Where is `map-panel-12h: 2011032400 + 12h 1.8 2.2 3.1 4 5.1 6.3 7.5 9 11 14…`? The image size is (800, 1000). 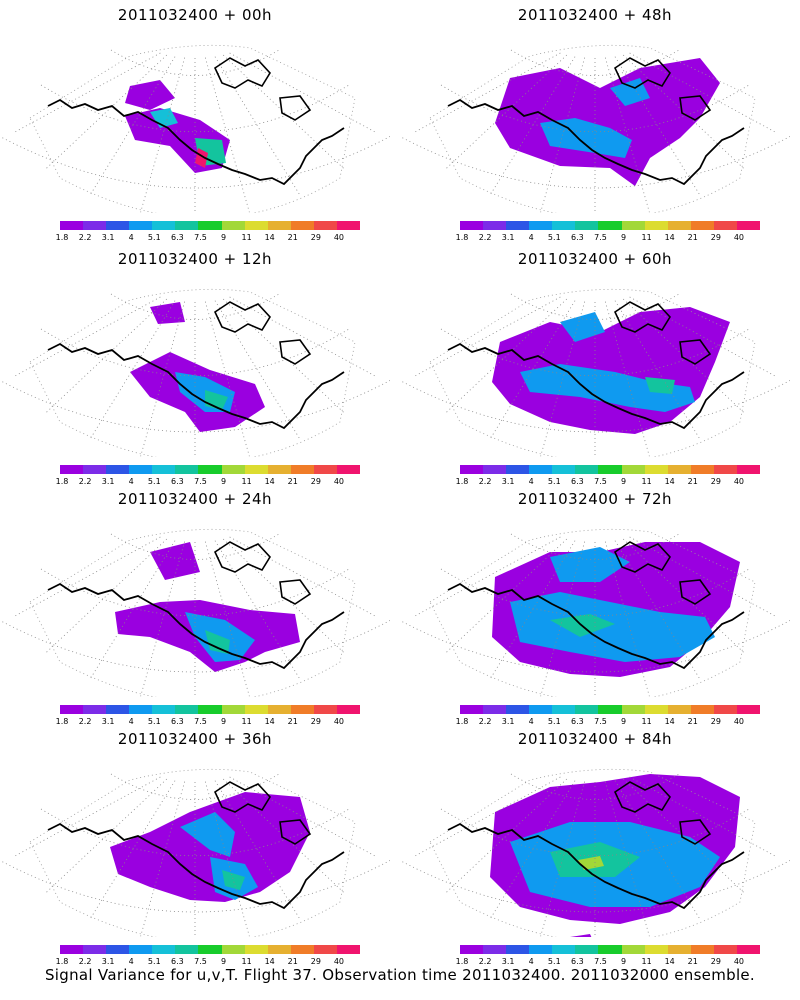
map-panel-12h: 2011032400 + 12h 1.8 2.2 3.1 4 5.1 6.3 7.5 9 11 14… is located at coordinates (195, 370).